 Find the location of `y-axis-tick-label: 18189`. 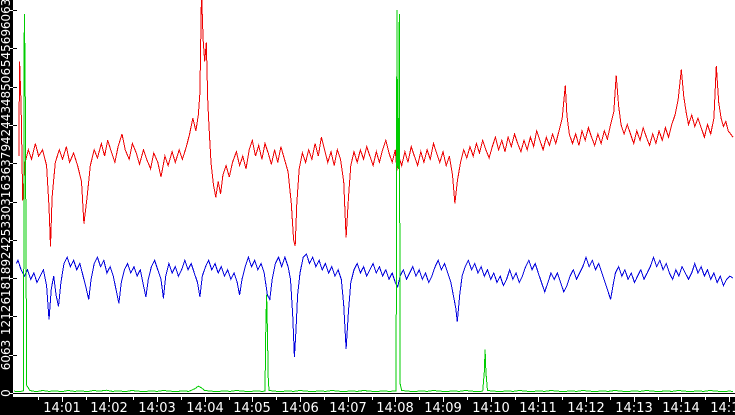

y-axis-tick-label: 18189 is located at coordinates (6, 278).